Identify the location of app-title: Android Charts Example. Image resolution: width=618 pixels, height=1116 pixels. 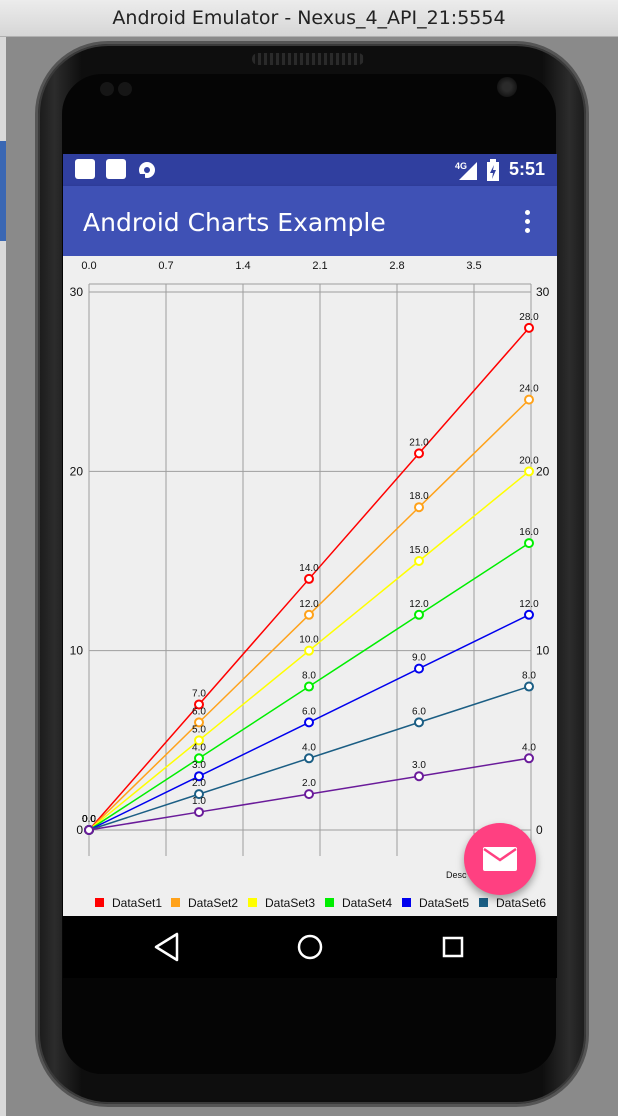
(234, 222).